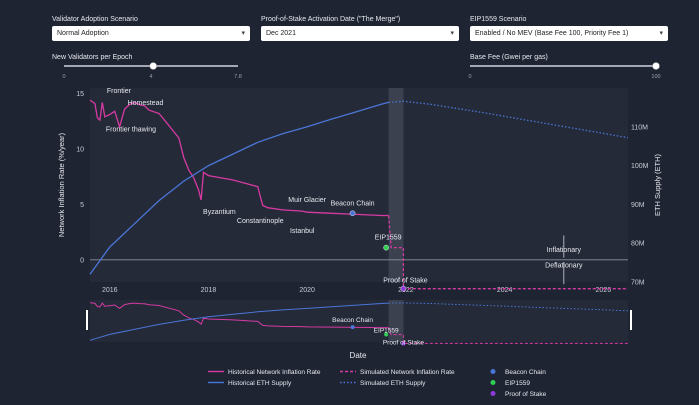 Image resolution: width=699 pixels, height=405 pixels. Describe the element at coordinates (307, 290) in the screenshot. I see `x-tick-label: 2020` at that location.